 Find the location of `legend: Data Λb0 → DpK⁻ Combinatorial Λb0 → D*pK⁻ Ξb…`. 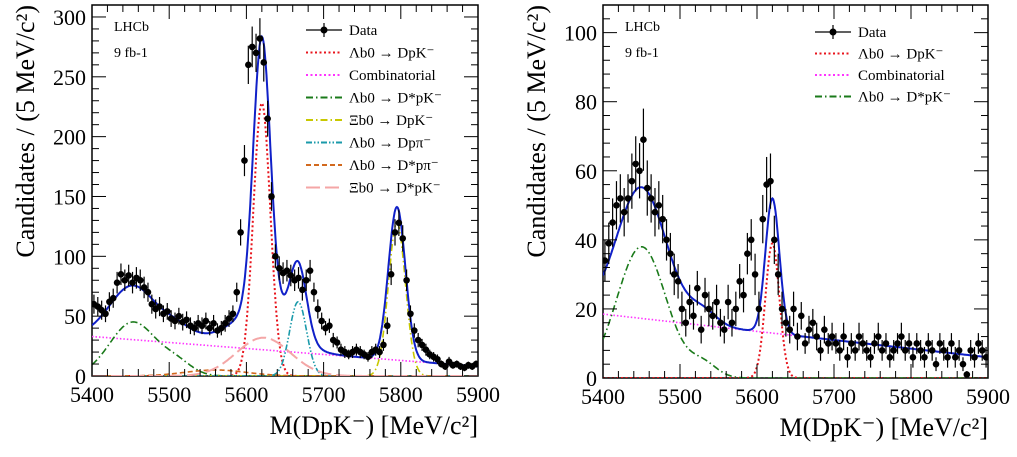

legend: Data Λb0 → DpK⁻ Combinatorial Λb0 → D*pK⁻ Ξb… is located at coordinates (374, 110).